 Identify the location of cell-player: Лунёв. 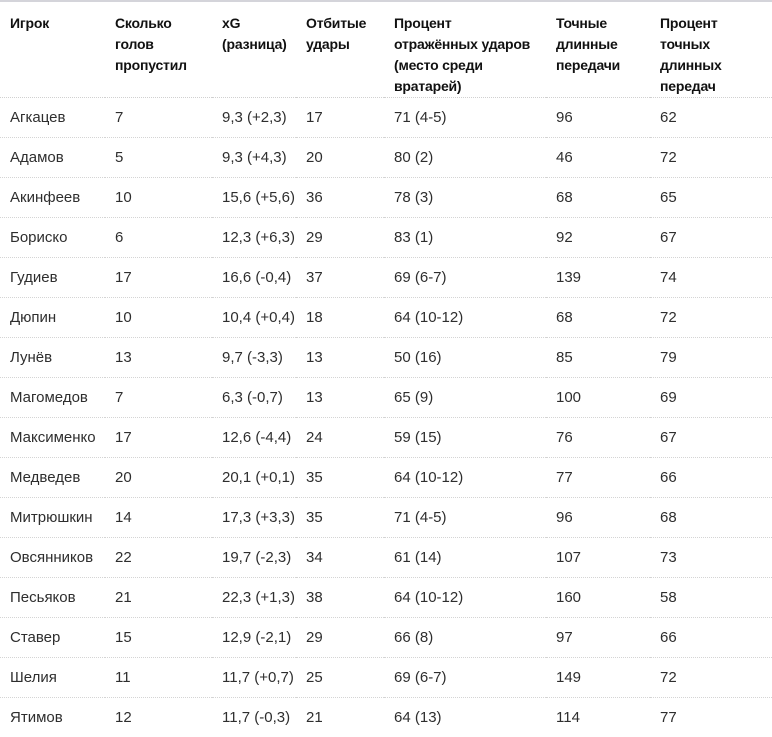
(52, 357).